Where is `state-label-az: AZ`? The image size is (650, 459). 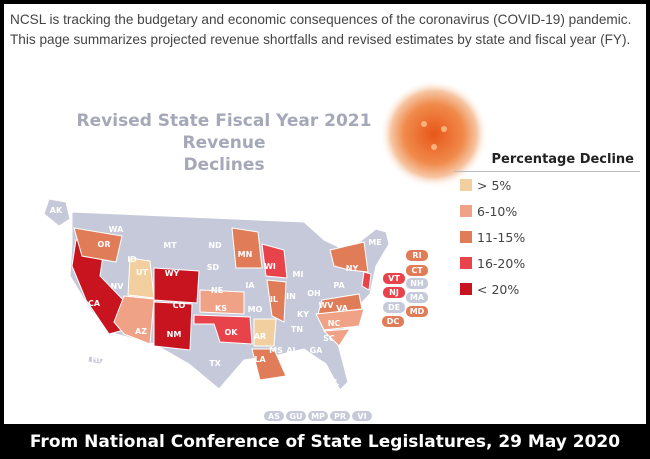
state-label-az: AZ is located at coordinates (141, 331).